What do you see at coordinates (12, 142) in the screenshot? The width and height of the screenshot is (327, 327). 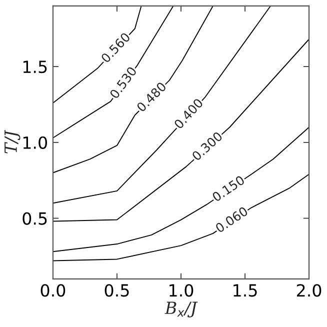 I see `y-axis-title: T/J` at bounding box center [12, 142].